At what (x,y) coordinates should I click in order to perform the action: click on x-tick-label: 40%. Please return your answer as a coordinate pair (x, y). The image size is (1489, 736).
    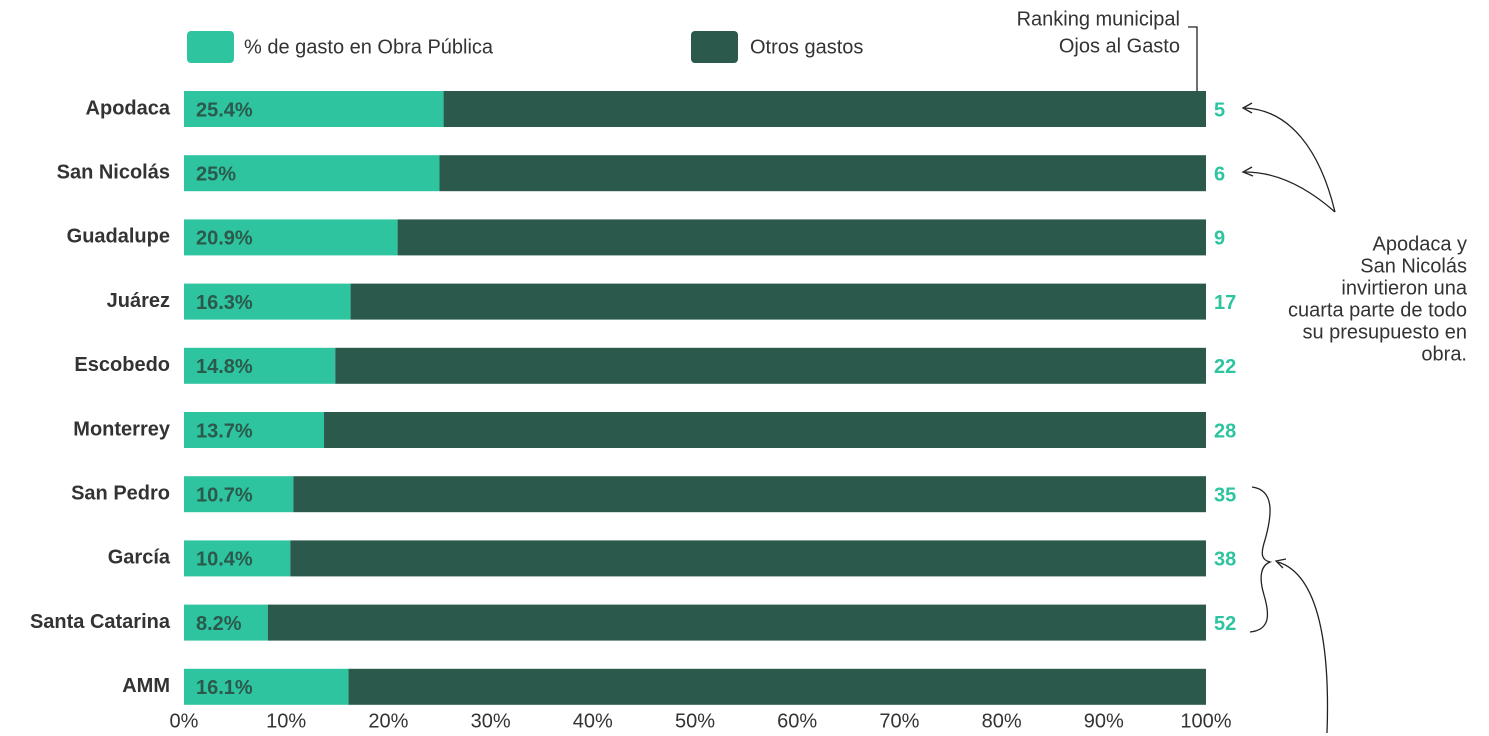
    Looking at the image, I should click on (593, 721).